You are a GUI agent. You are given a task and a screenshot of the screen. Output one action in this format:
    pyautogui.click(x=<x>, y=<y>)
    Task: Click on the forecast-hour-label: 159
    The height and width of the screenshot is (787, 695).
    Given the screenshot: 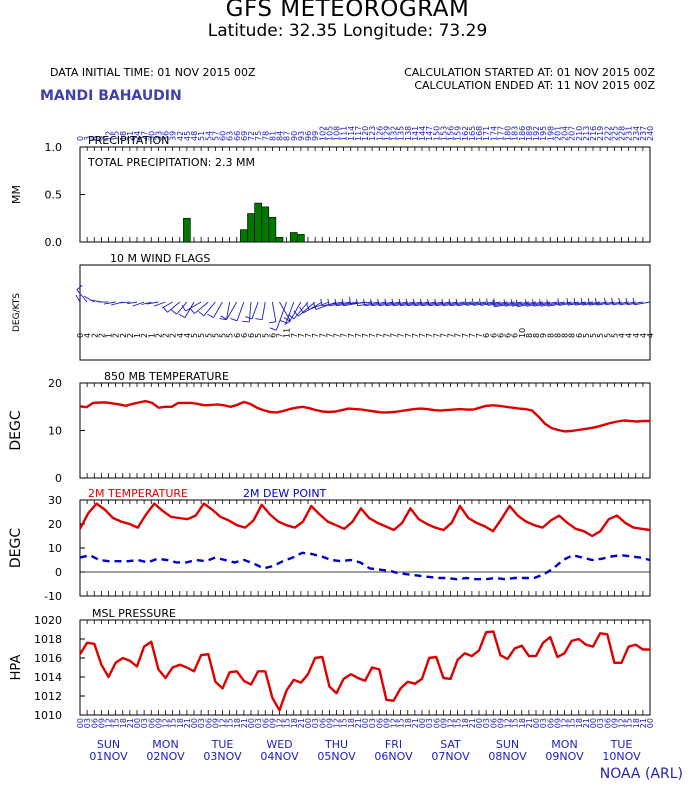 What is the action you would take?
    pyautogui.click(x=458, y=133)
    